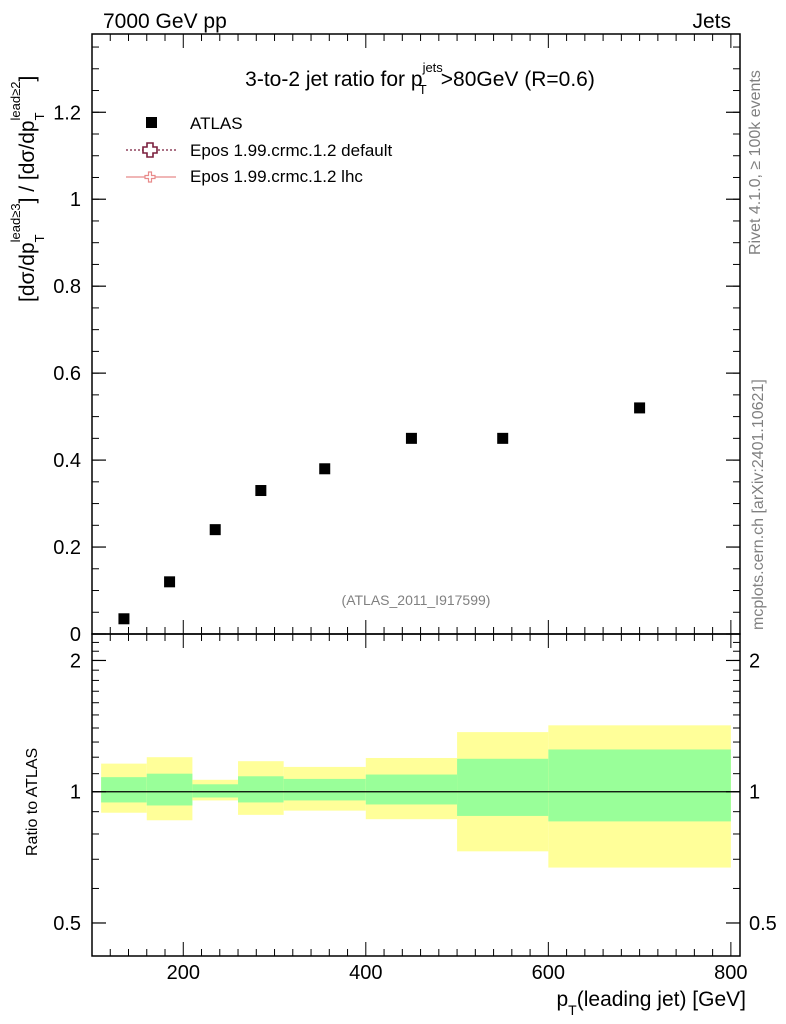  I want to click on main-y-tick-label: 1, so click(75, 200).